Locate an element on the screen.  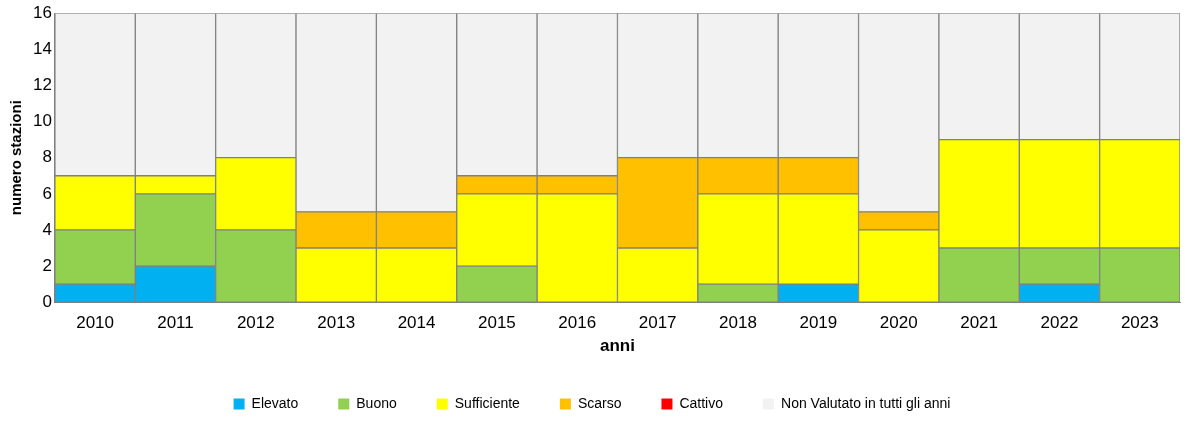
x-tick-label: 2018 is located at coordinates (738, 323).